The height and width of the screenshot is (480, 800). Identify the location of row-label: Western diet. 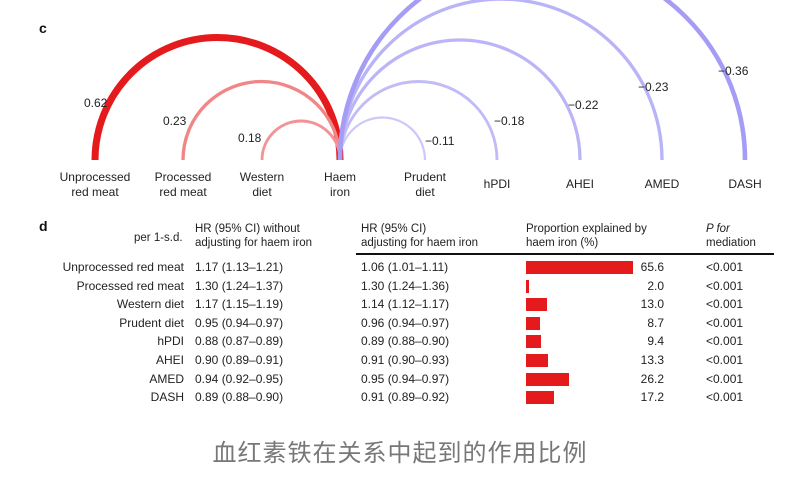
(150, 304).